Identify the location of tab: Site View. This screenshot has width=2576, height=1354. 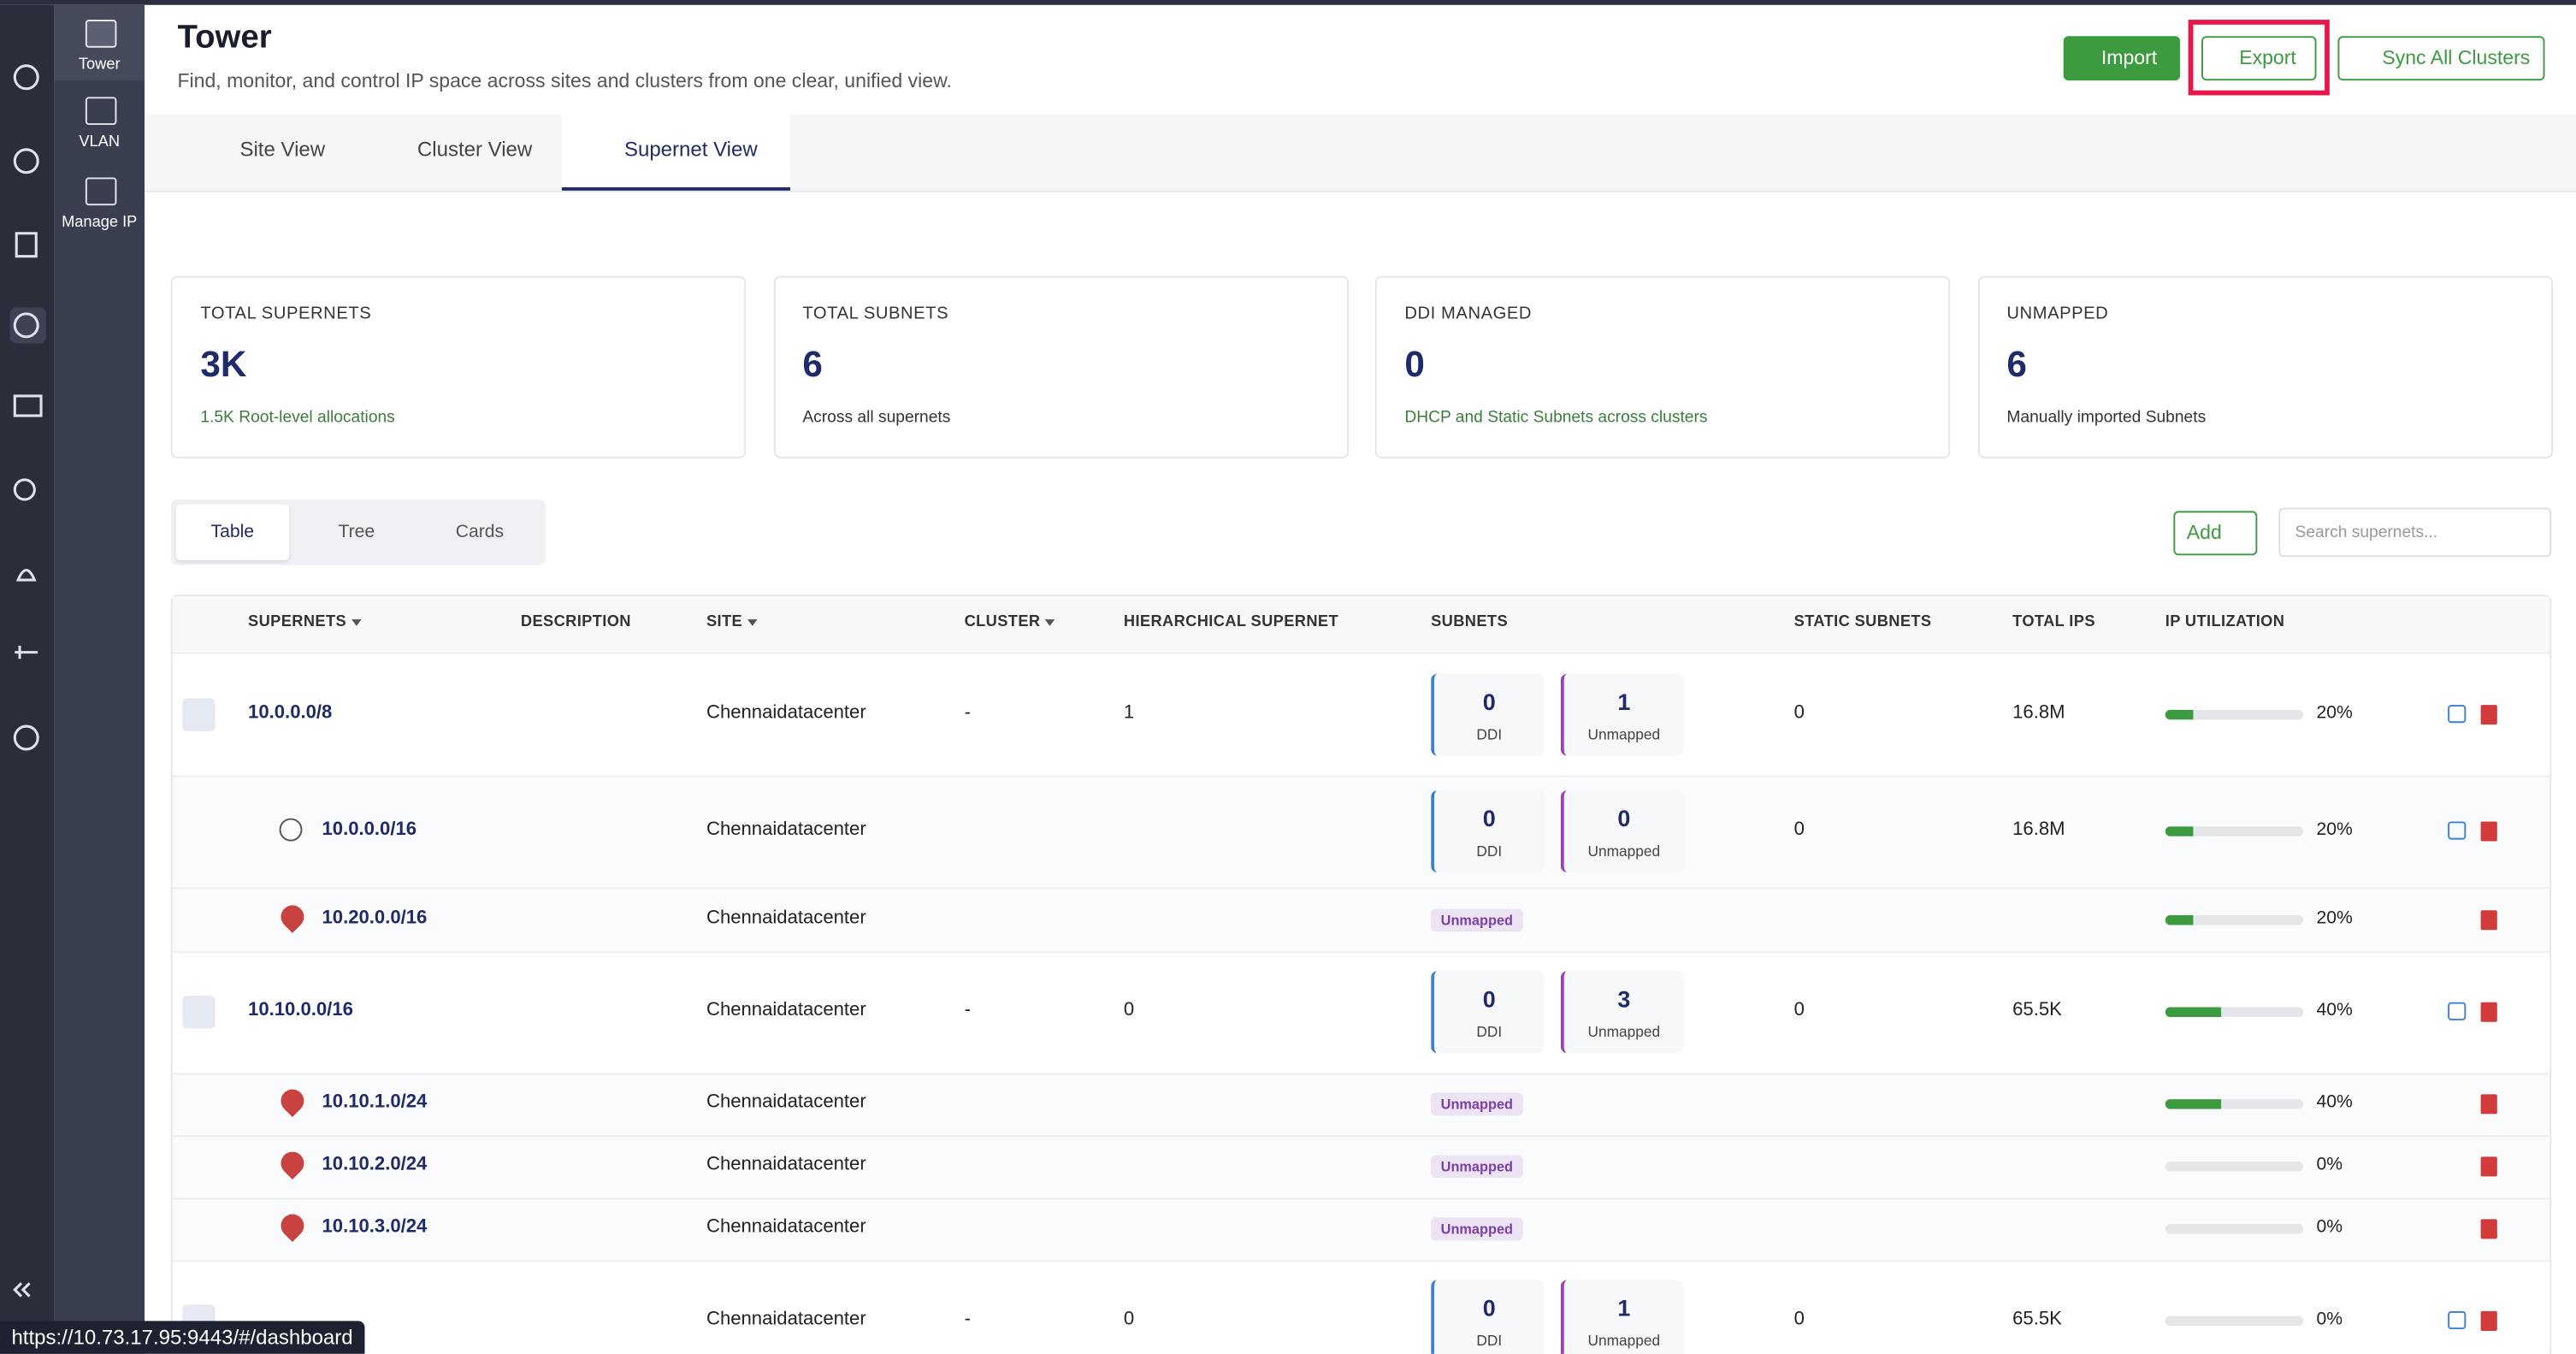
(282, 150).